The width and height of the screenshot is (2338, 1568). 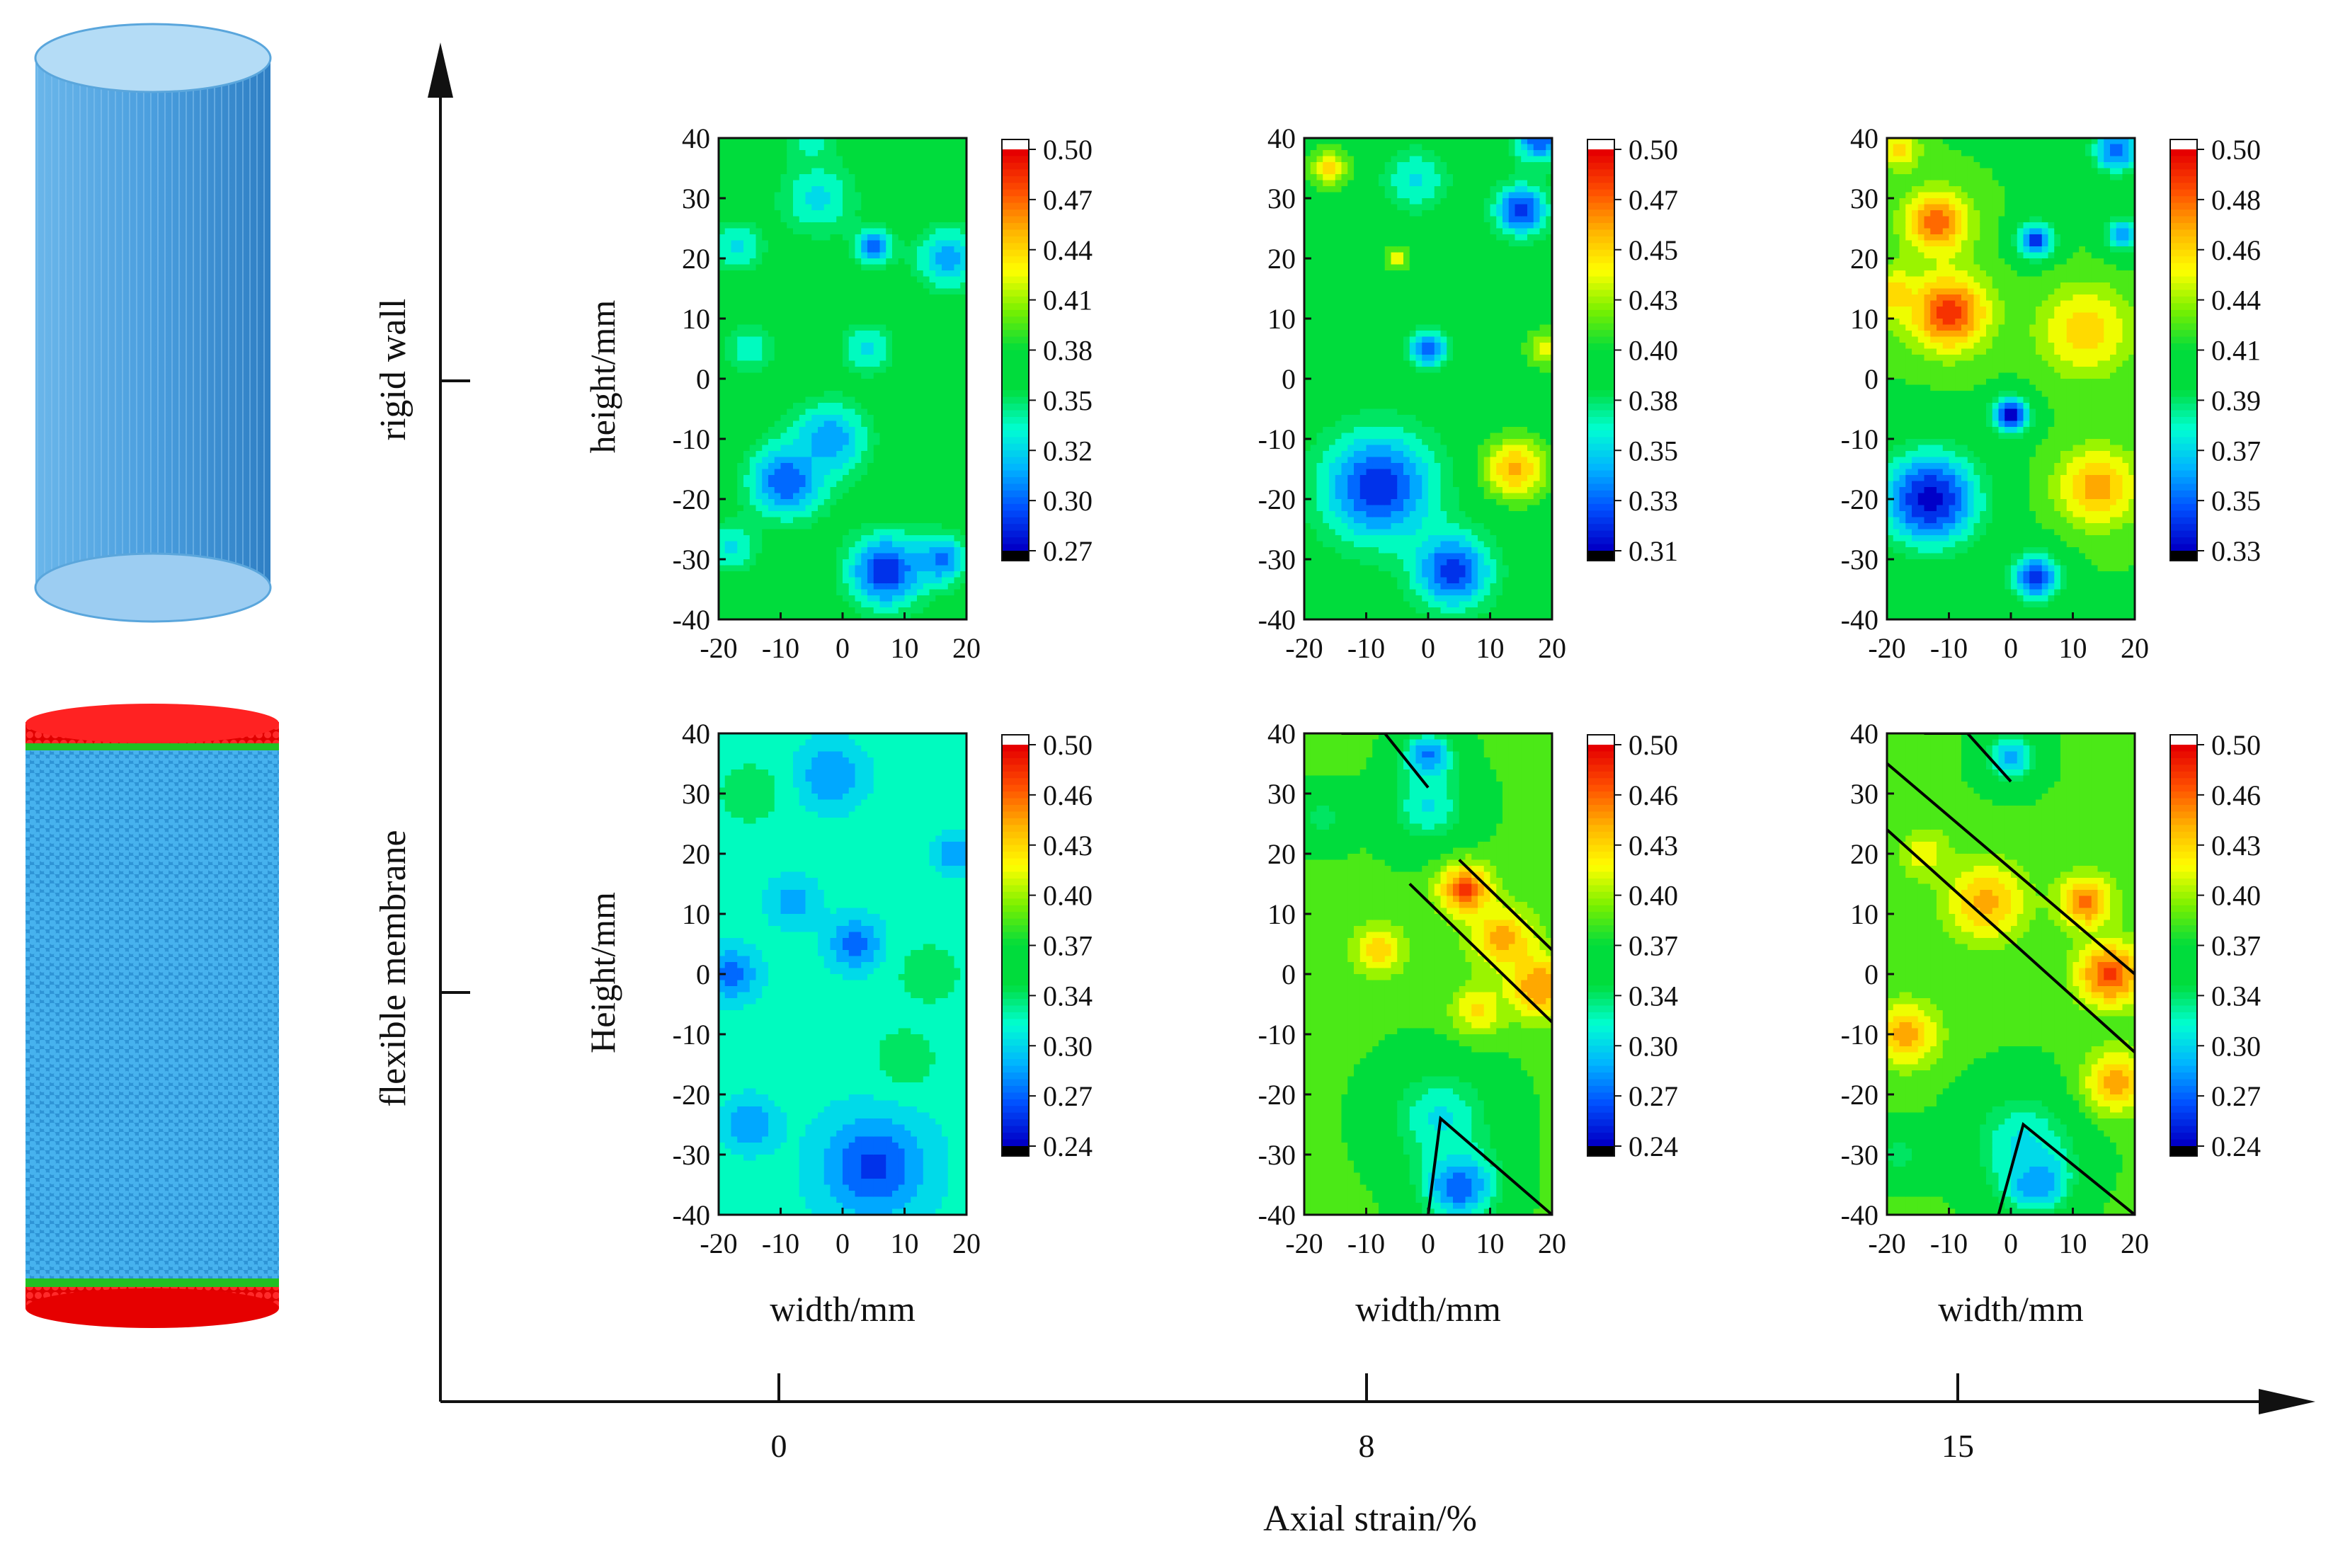 What do you see at coordinates (1015, 374) in the screenshot?
I see `colorbar-segment` at bounding box center [1015, 374].